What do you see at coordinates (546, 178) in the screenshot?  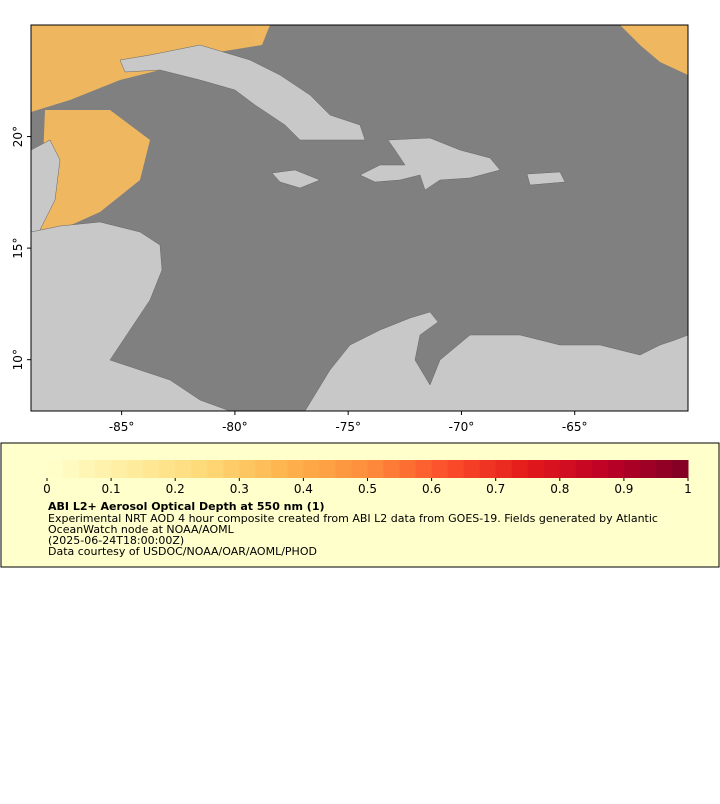 I see `puerto-rico` at bounding box center [546, 178].